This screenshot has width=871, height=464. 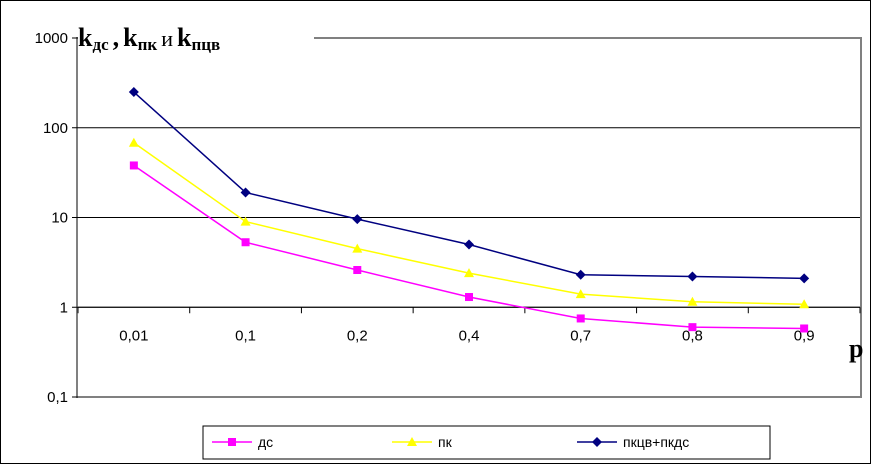 What do you see at coordinates (57, 397) in the screenshot?
I see `y-tick-label: 0,1` at bounding box center [57, 397].